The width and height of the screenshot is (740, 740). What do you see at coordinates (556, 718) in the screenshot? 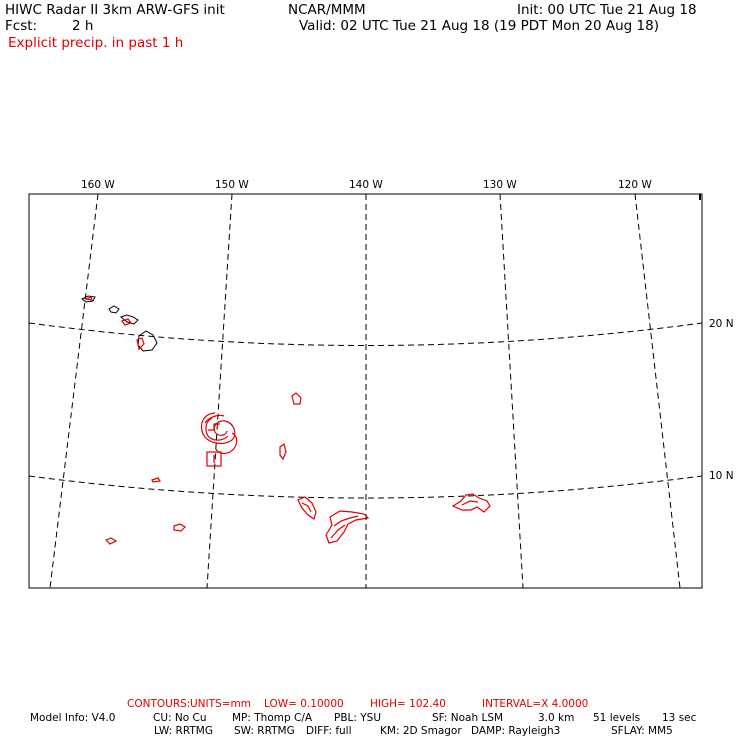
I see `grid-resolution: 3.0 km` at bounding box center [556, 718].